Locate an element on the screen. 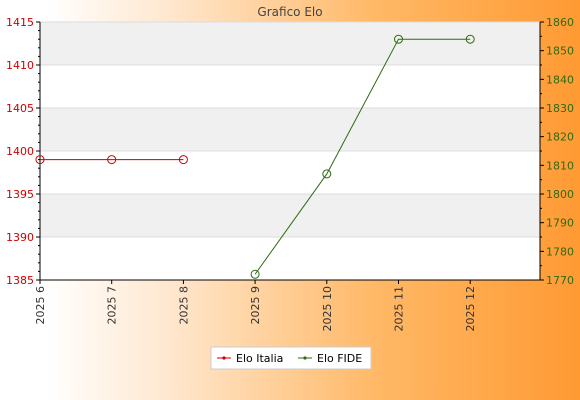 This screenshot has height=400, width=580. right-tick-label: 1810 is located at coordinates (560, 165).